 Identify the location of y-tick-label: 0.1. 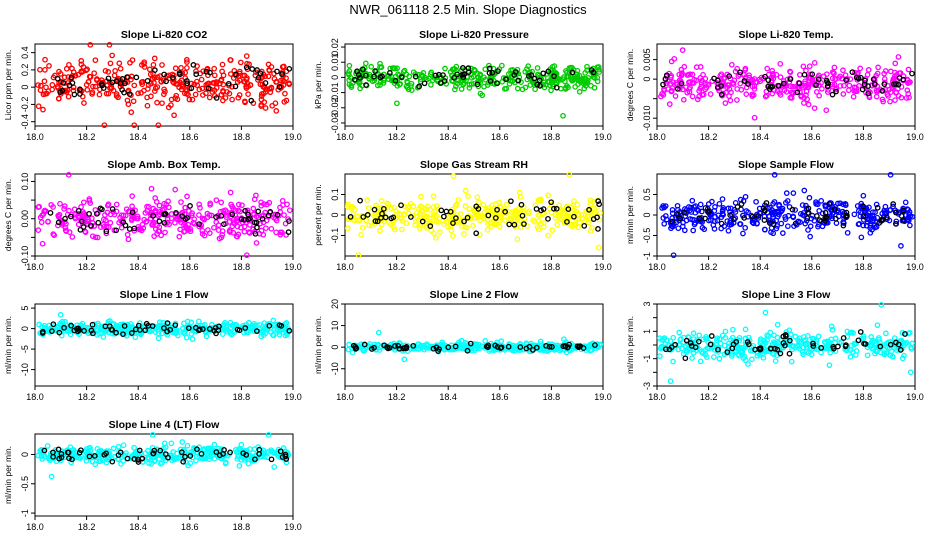
(335, 194).